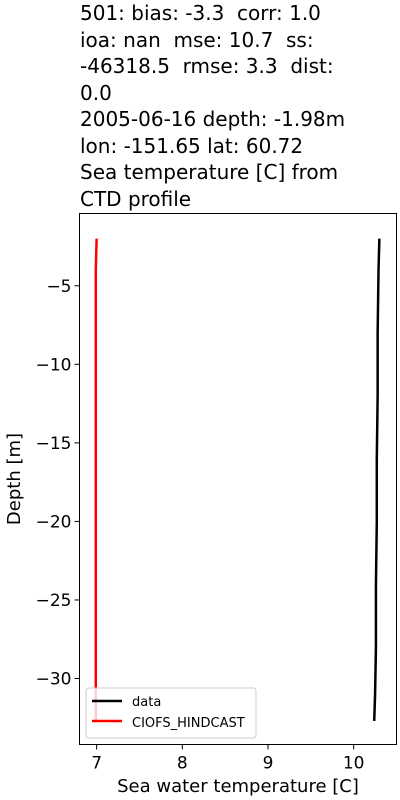  I want to click on legend-box, so click(171, 713).